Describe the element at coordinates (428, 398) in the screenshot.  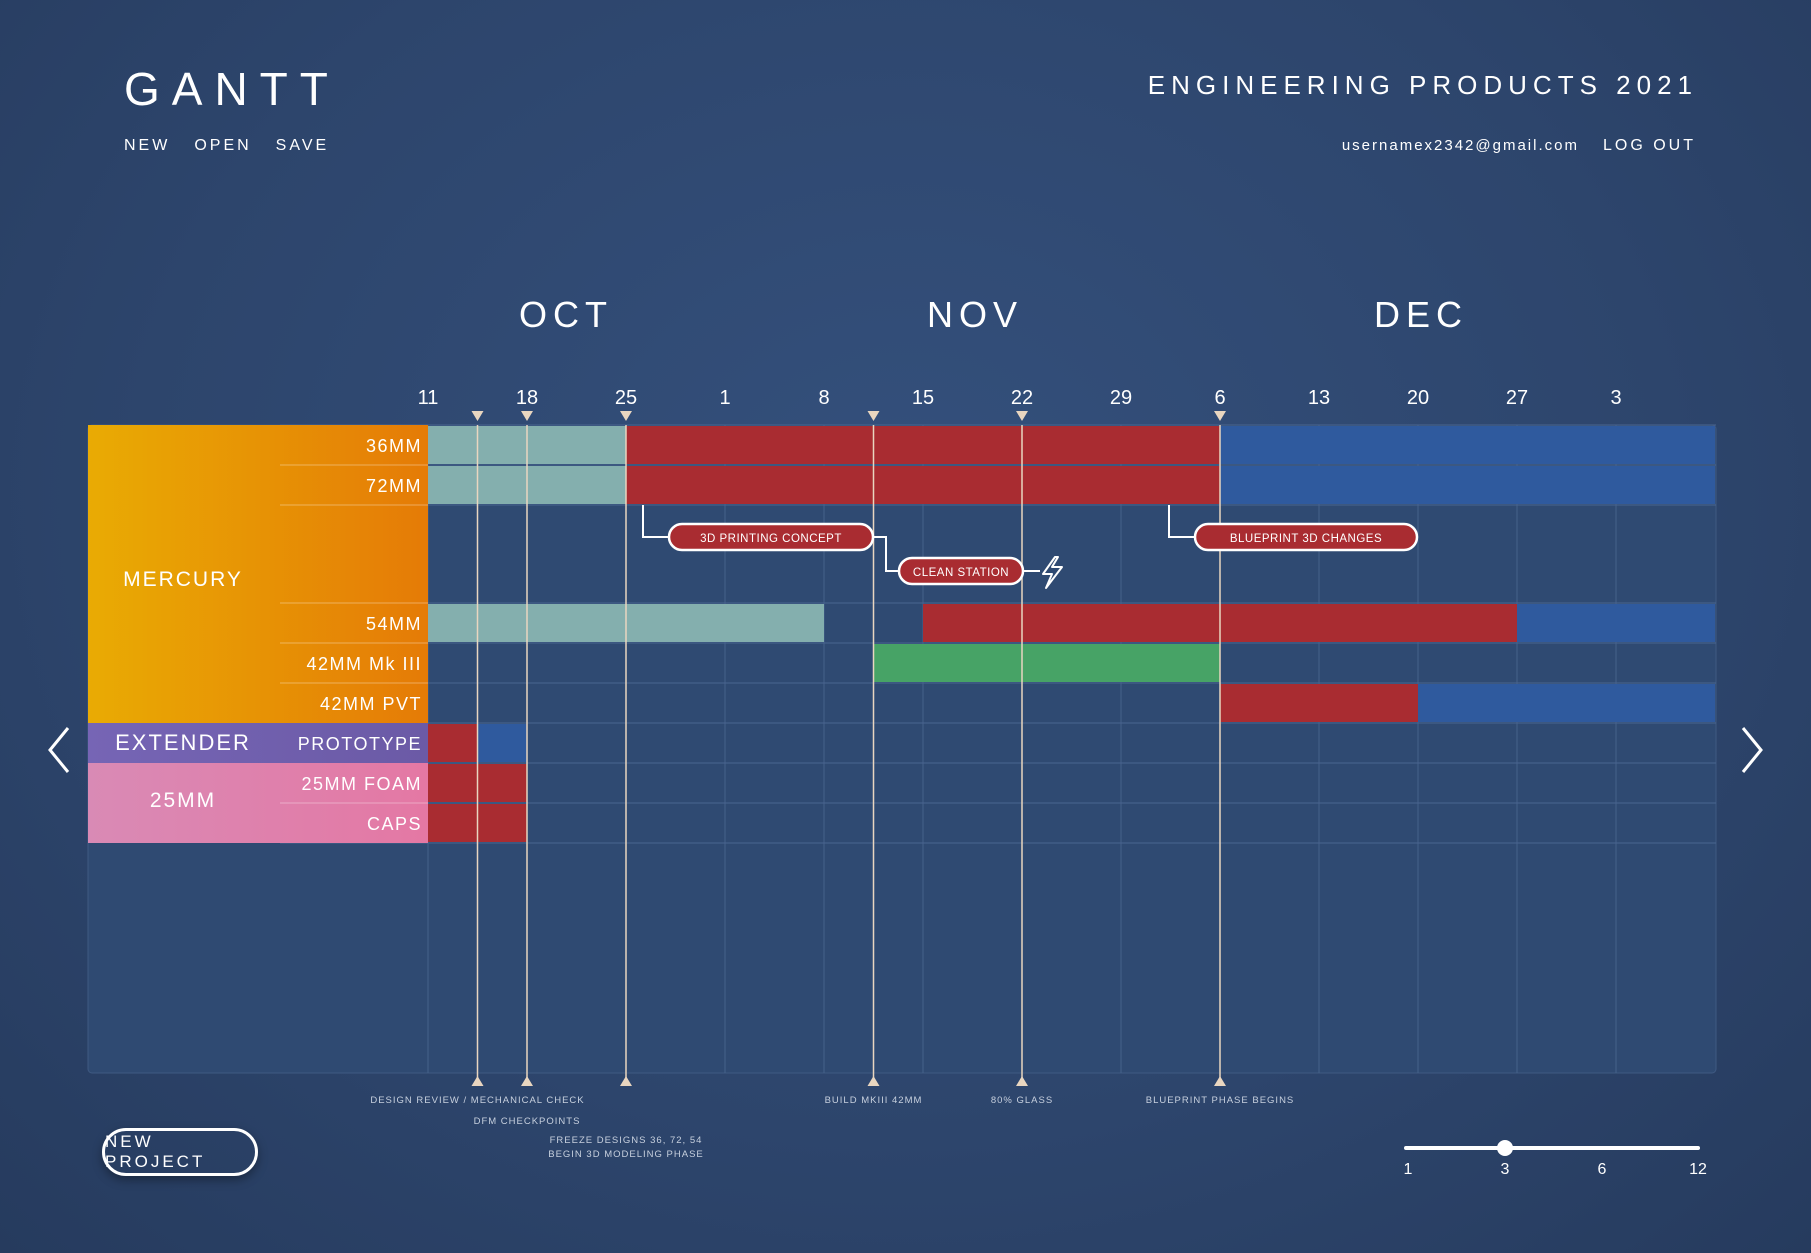
I see `week-label: 11` at that location.